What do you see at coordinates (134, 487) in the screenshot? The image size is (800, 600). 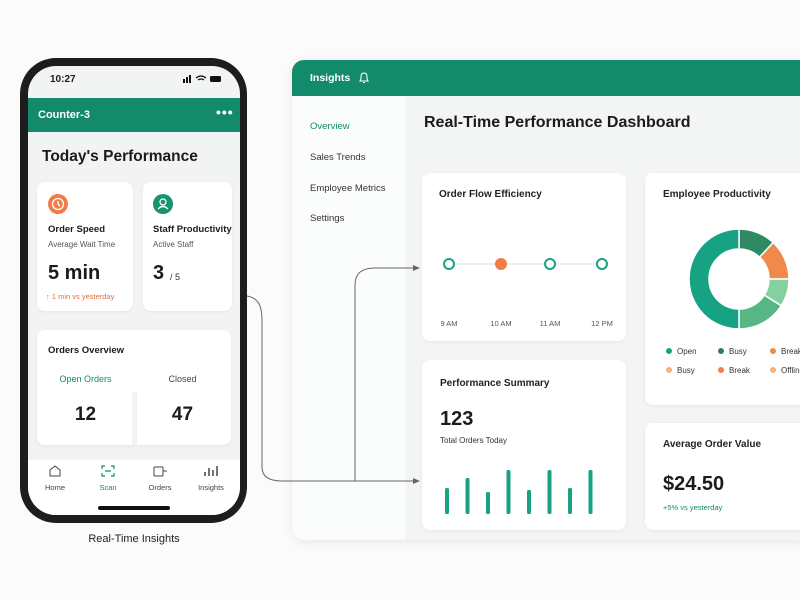 I see `bottom-nav: Home Scan Orders Insights` at bounding box center [134, 487].